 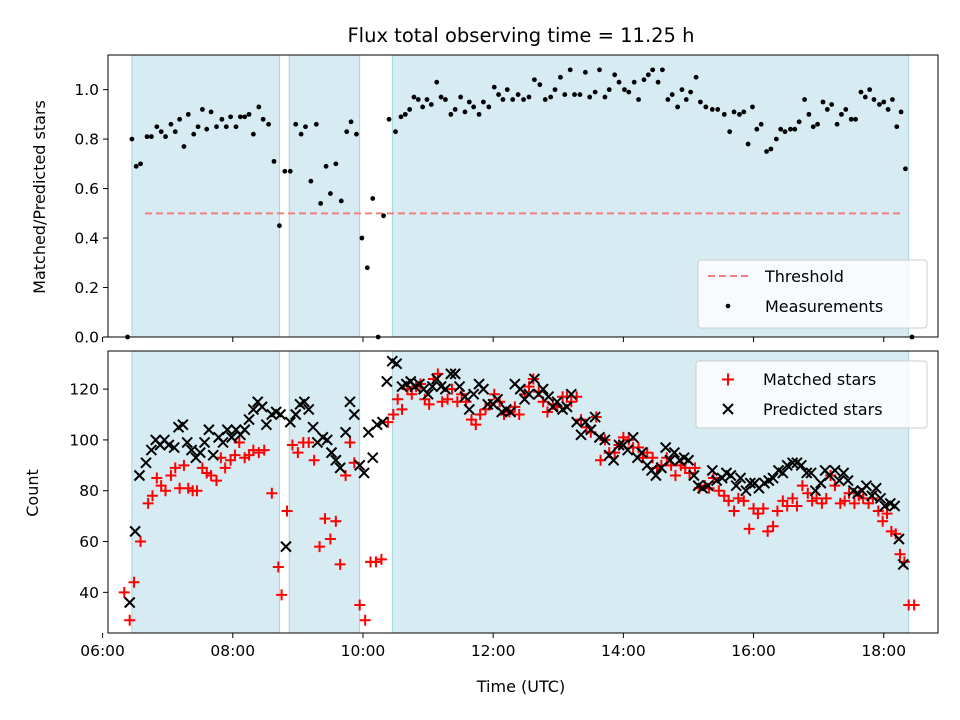 I want to click on x-tick-label-5: 14:00, so click(x=623, y=651).